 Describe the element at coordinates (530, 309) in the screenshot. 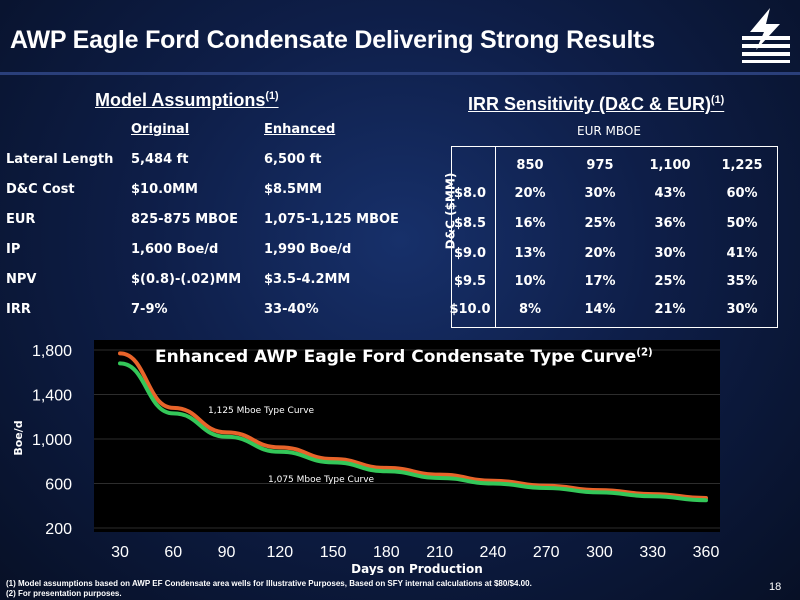

I see `irr-cell: 8%` at that location.